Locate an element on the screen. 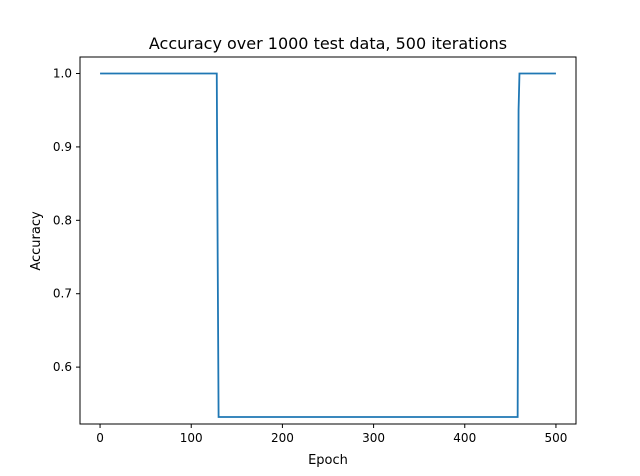  x-axis-label: Epoch is located at coordinates (328, 460).